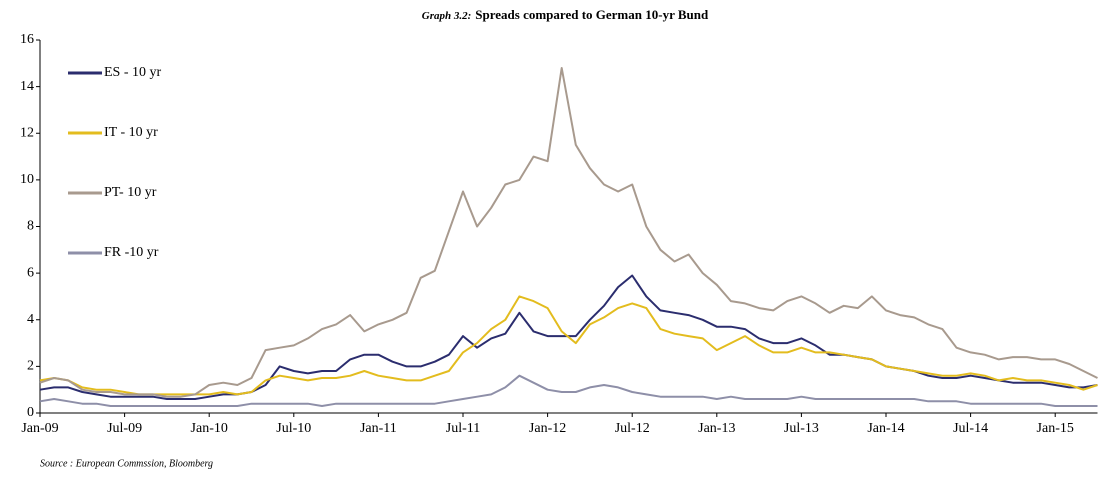 This screenshot has height=478, width=1102. What do you see at coordinates (27, 132) in the screenshot?
I see `y-tick-label: 12` at bounding box center [27, 132].